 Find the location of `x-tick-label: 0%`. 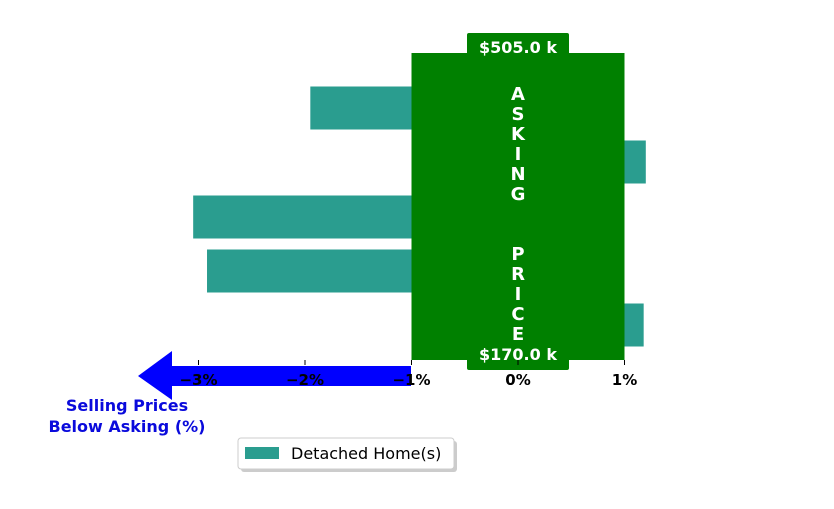

x-tick-label: 0% is located at coordinates (517, 380).